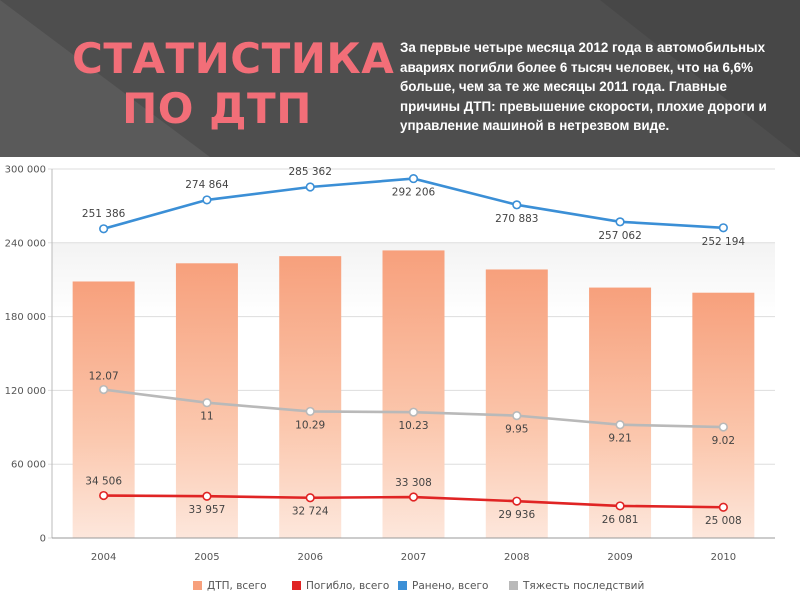 The height and width of the screenshot is (600, 800). I want to click on legend-label: Тяжесть последствий, so click(583, 586).